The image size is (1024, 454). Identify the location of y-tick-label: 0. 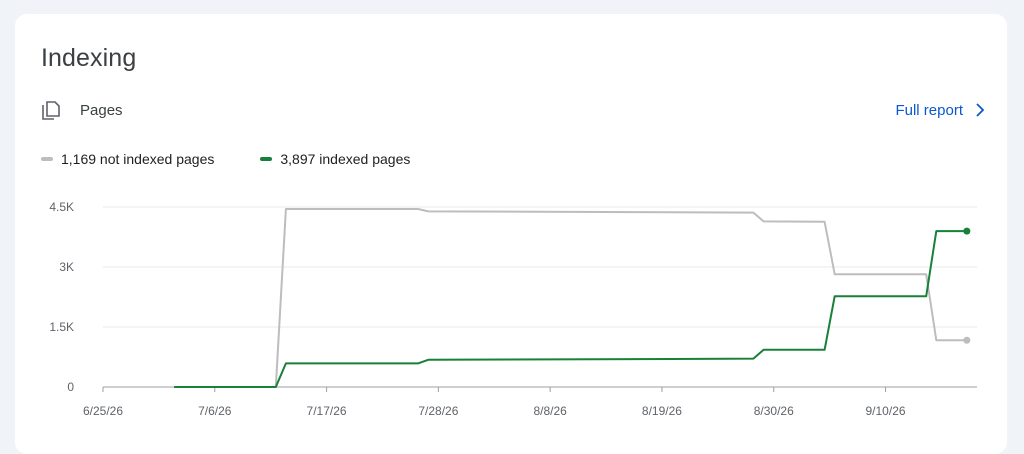
(70, 387).